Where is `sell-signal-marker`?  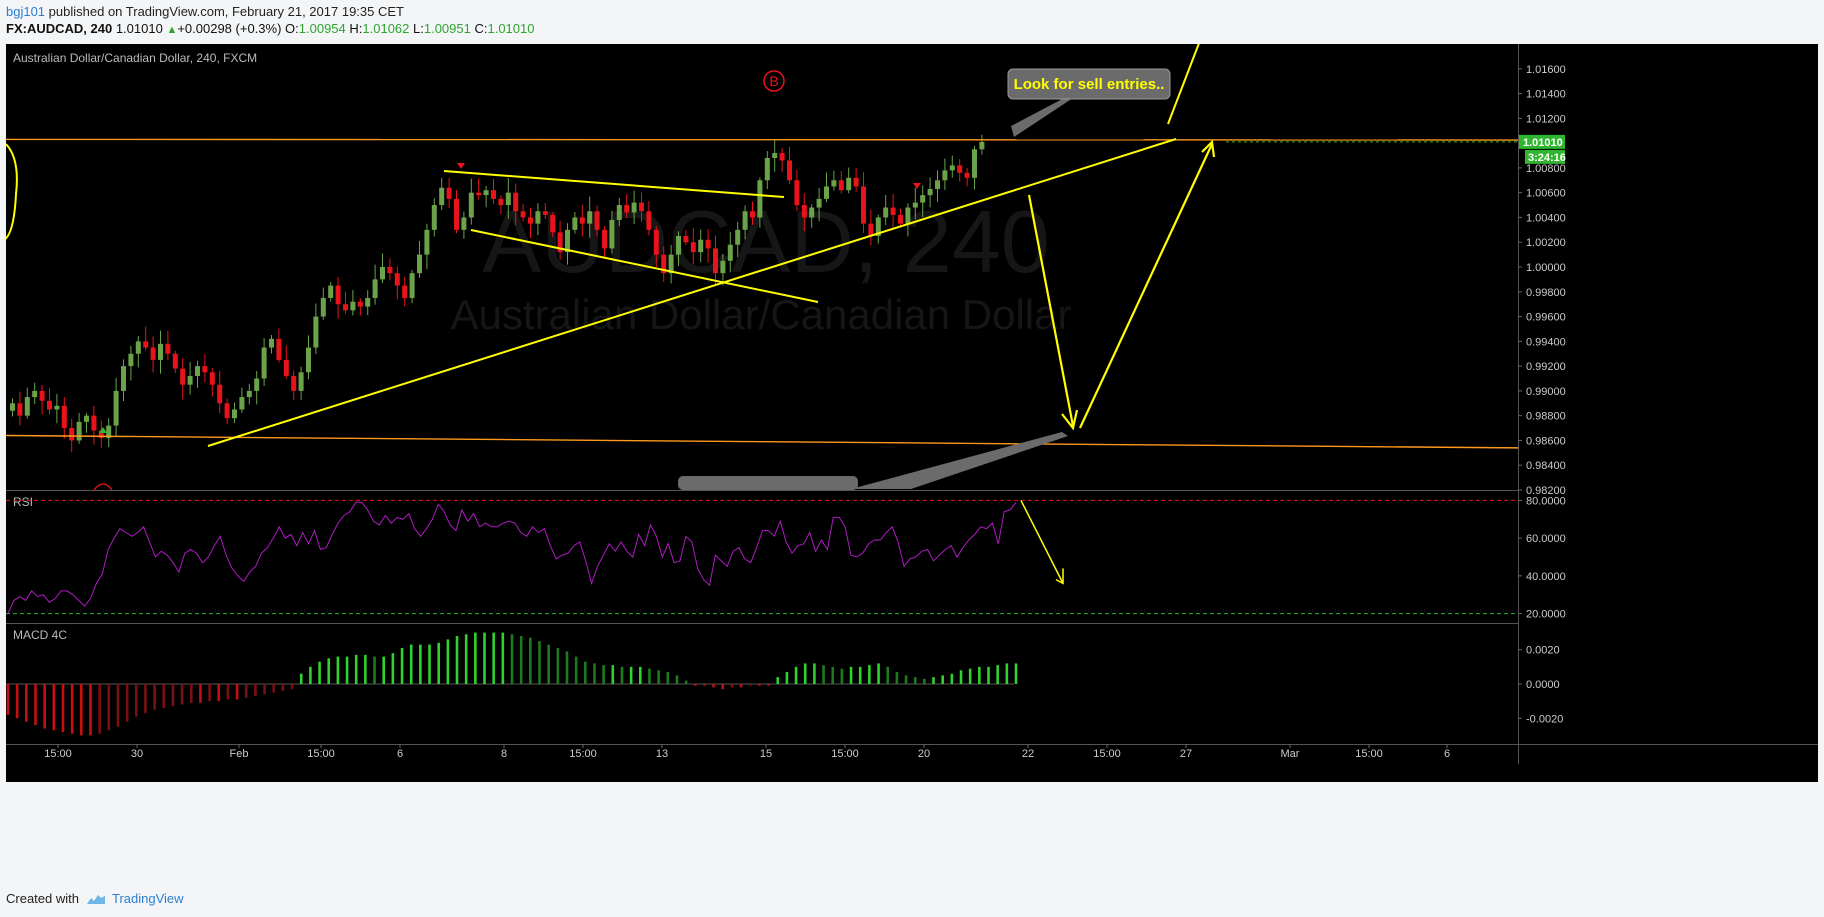 sell-signal-marker is located at coordinates (461, 166).